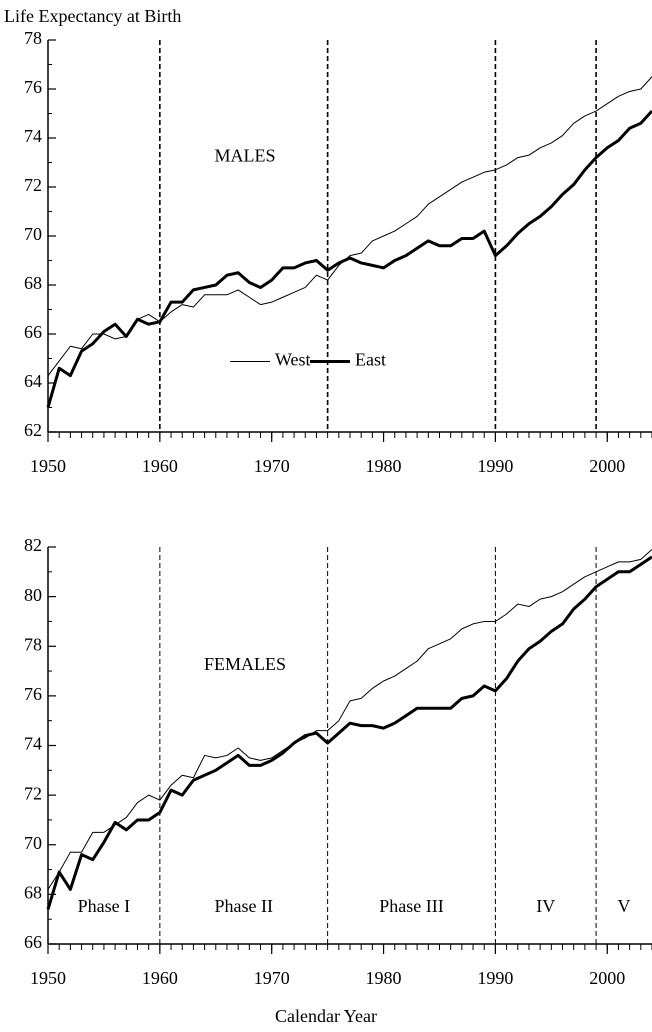 Image resolution: width=652 pixels, height=1032 pixels. What do you see at coordinates (624, 906) in the screenshot?
I see `phase-label: V` at bounding box center [624, 906].